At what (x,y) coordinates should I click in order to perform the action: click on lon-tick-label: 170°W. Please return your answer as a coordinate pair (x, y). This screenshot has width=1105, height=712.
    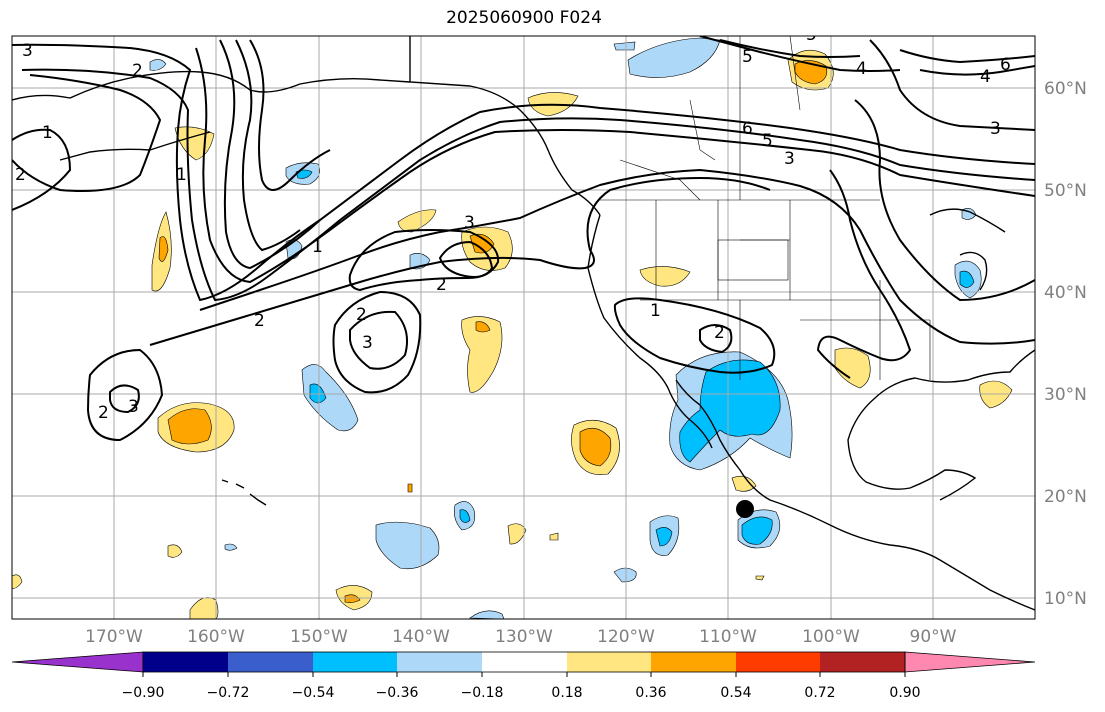
    Looking at the image, I should click on (114, 637).